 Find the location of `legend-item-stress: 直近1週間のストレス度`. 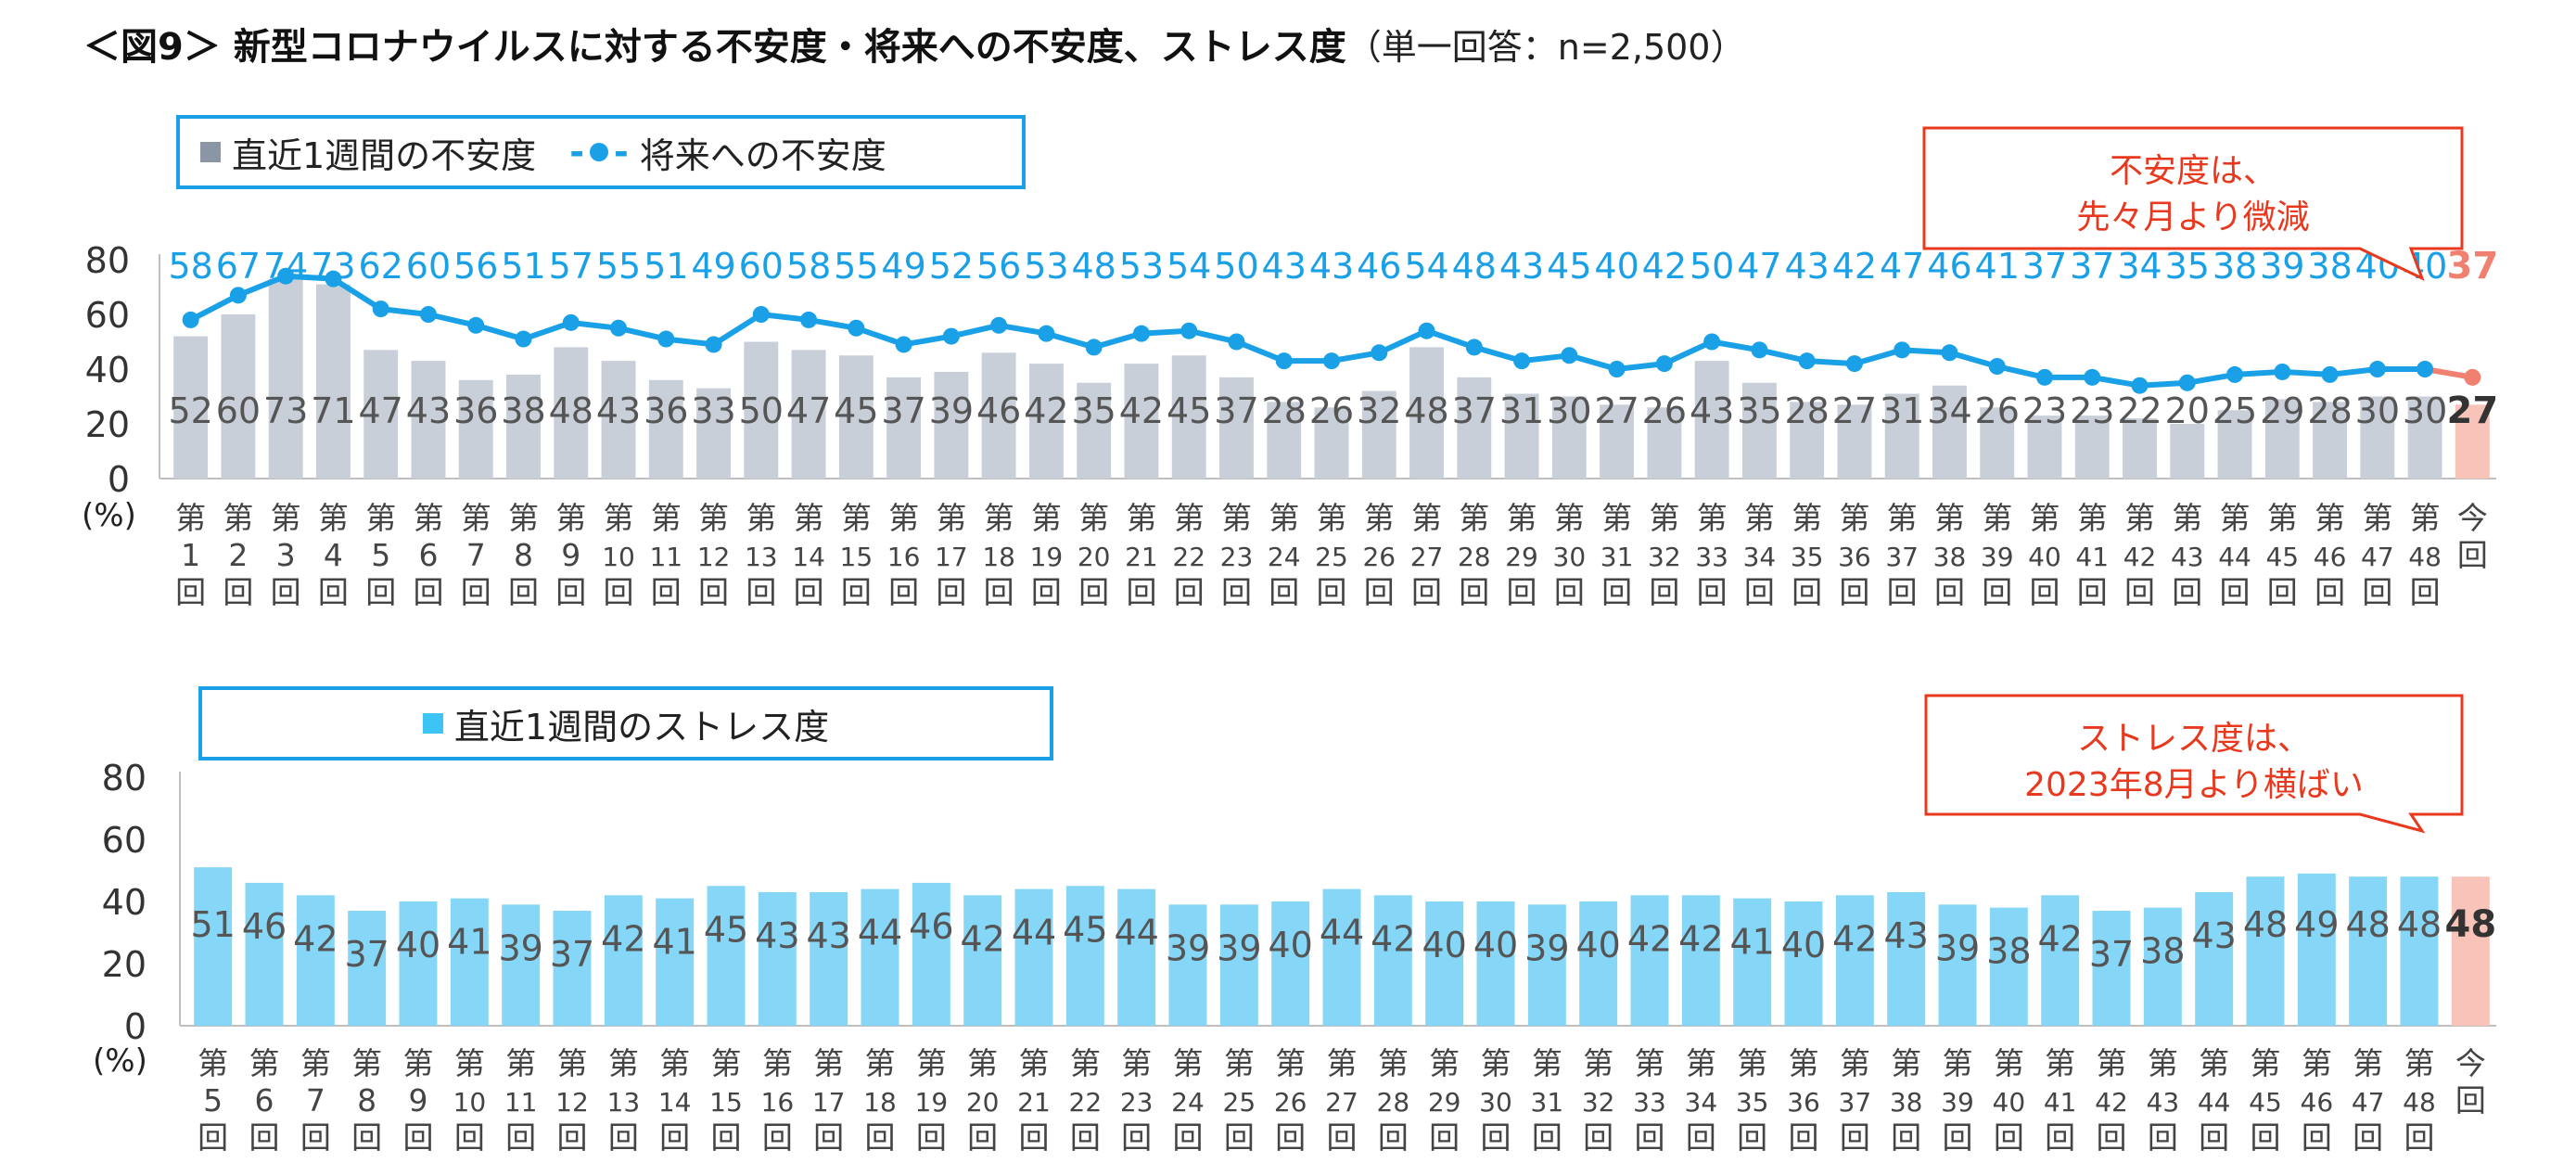

legend-item-stress: 直近1週間のストレス度 is located at coordinates (625, 723).